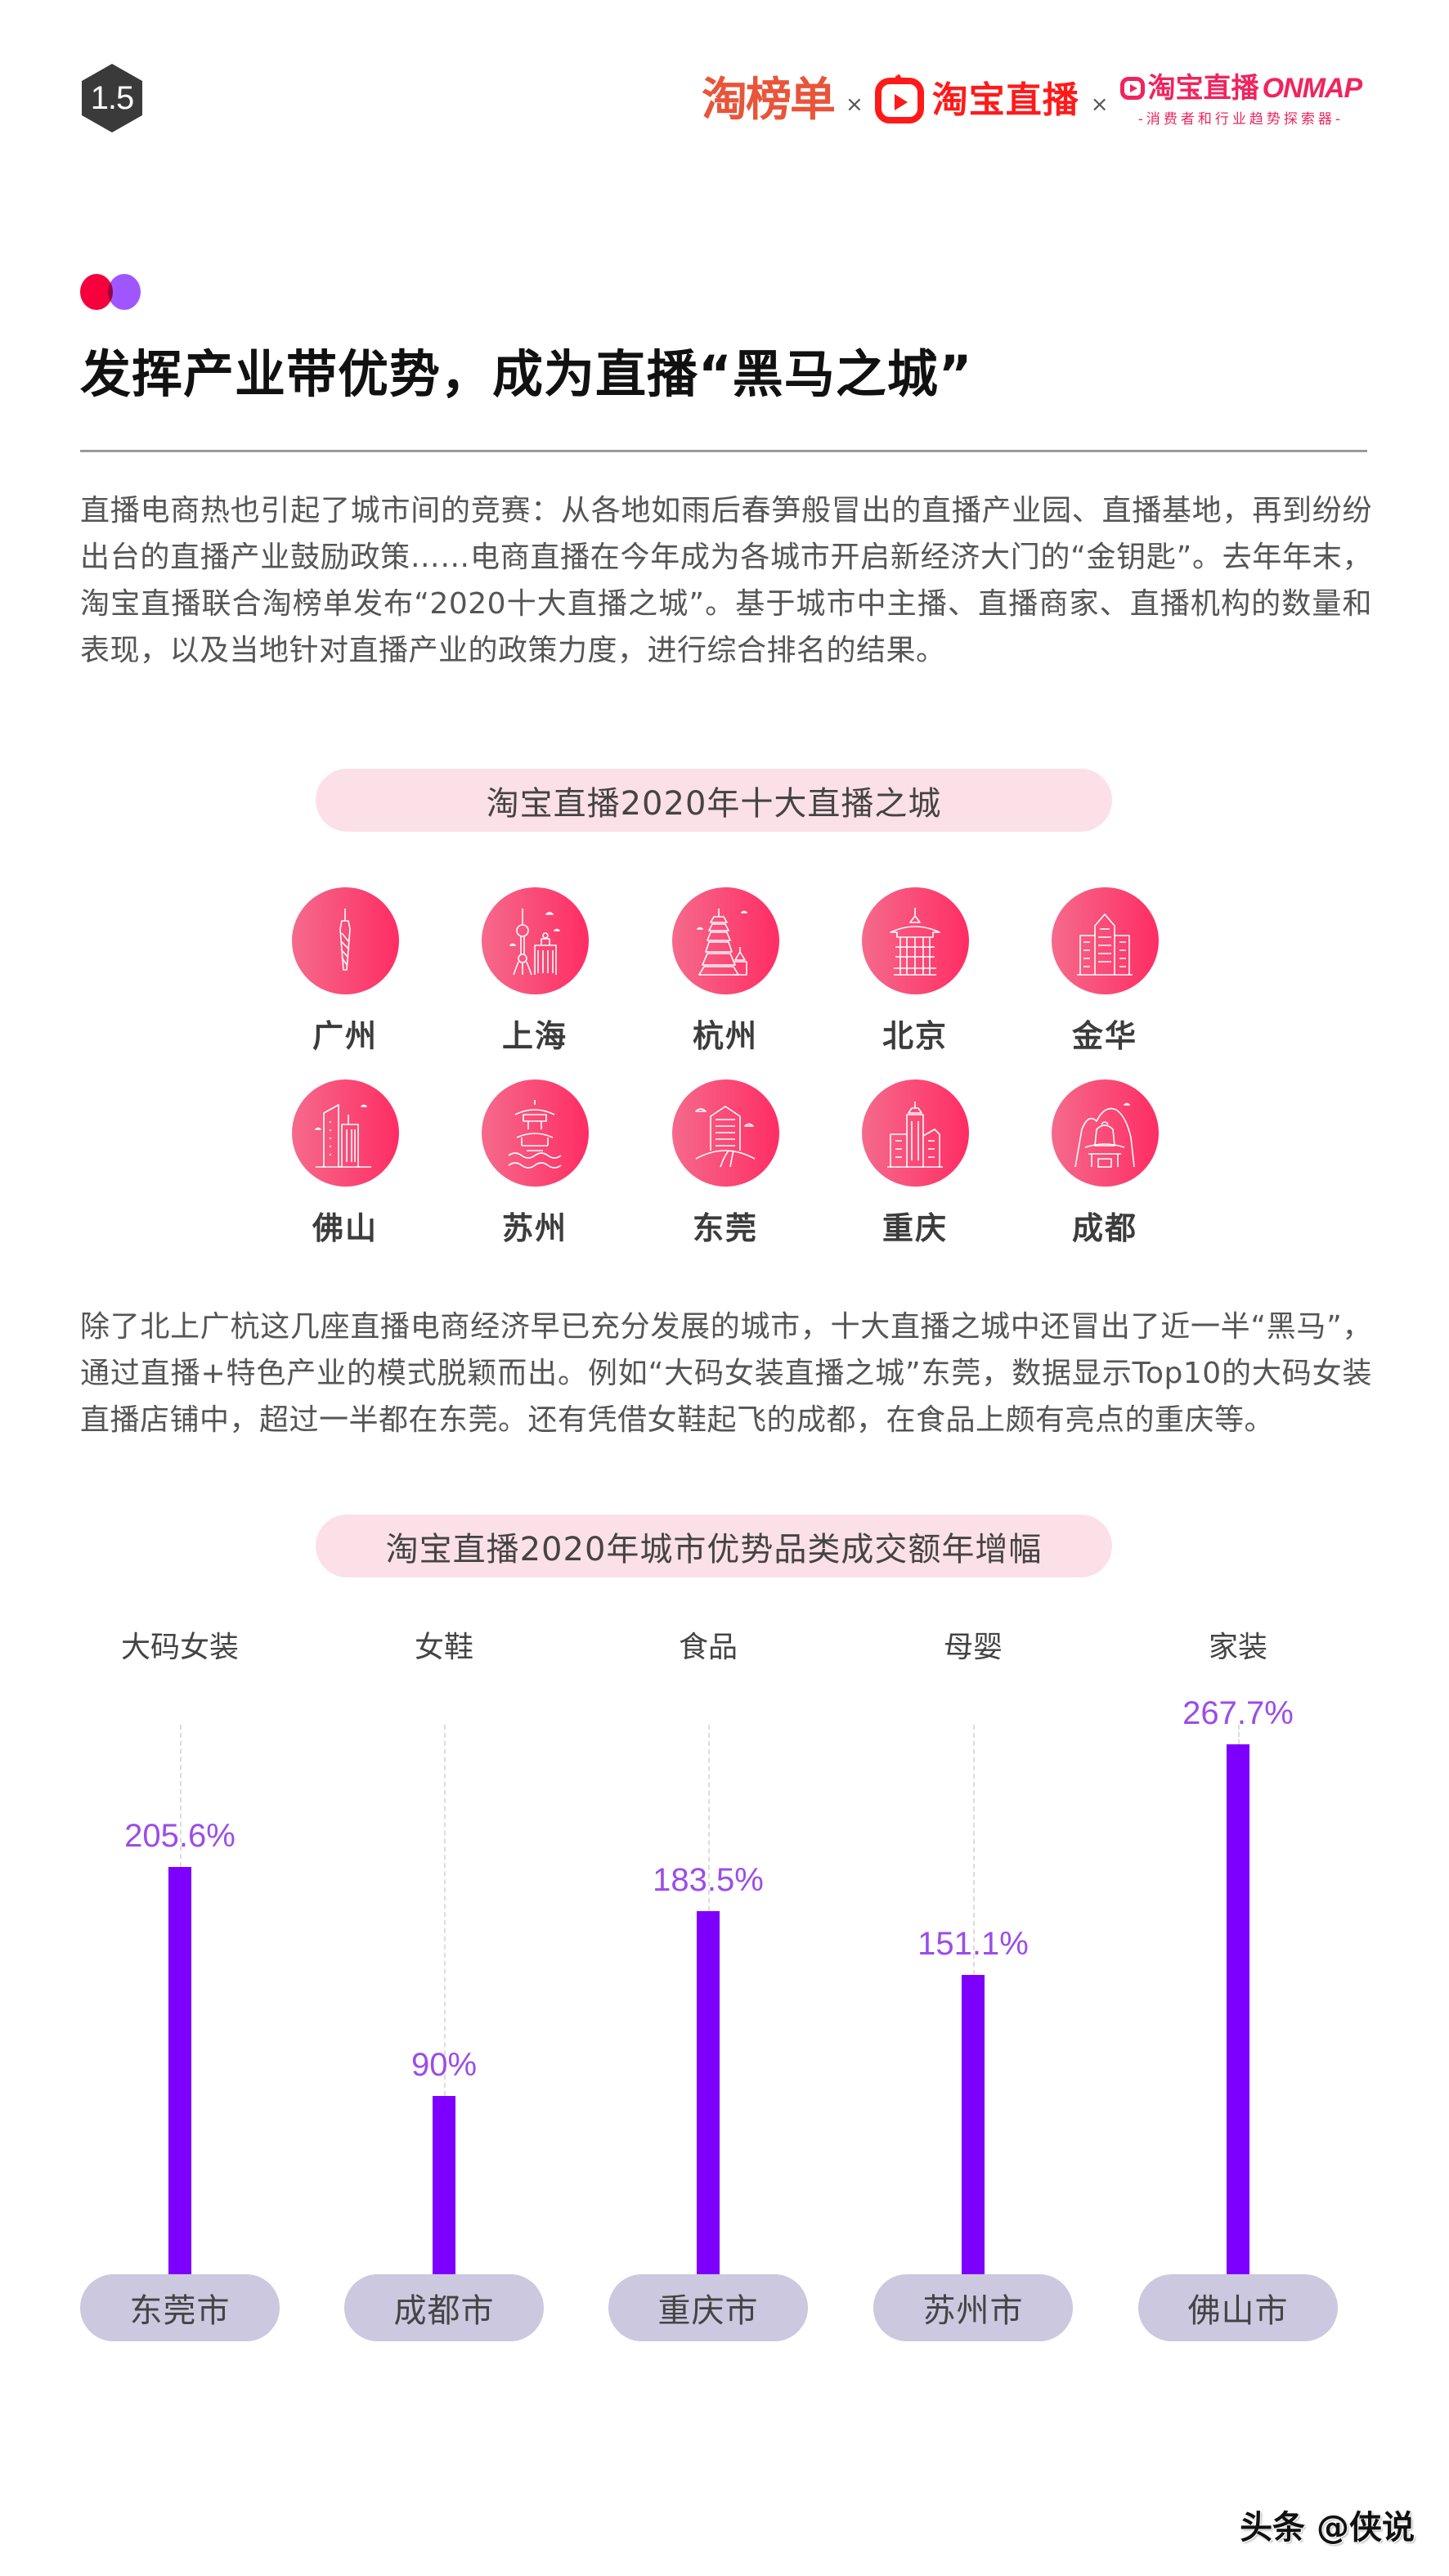 The image size is (1449, 2576). What do you see at coordinates (1104, 1228) in the screenshot?
I see `city-label: 成都` at bounding box center [1104, 1228].